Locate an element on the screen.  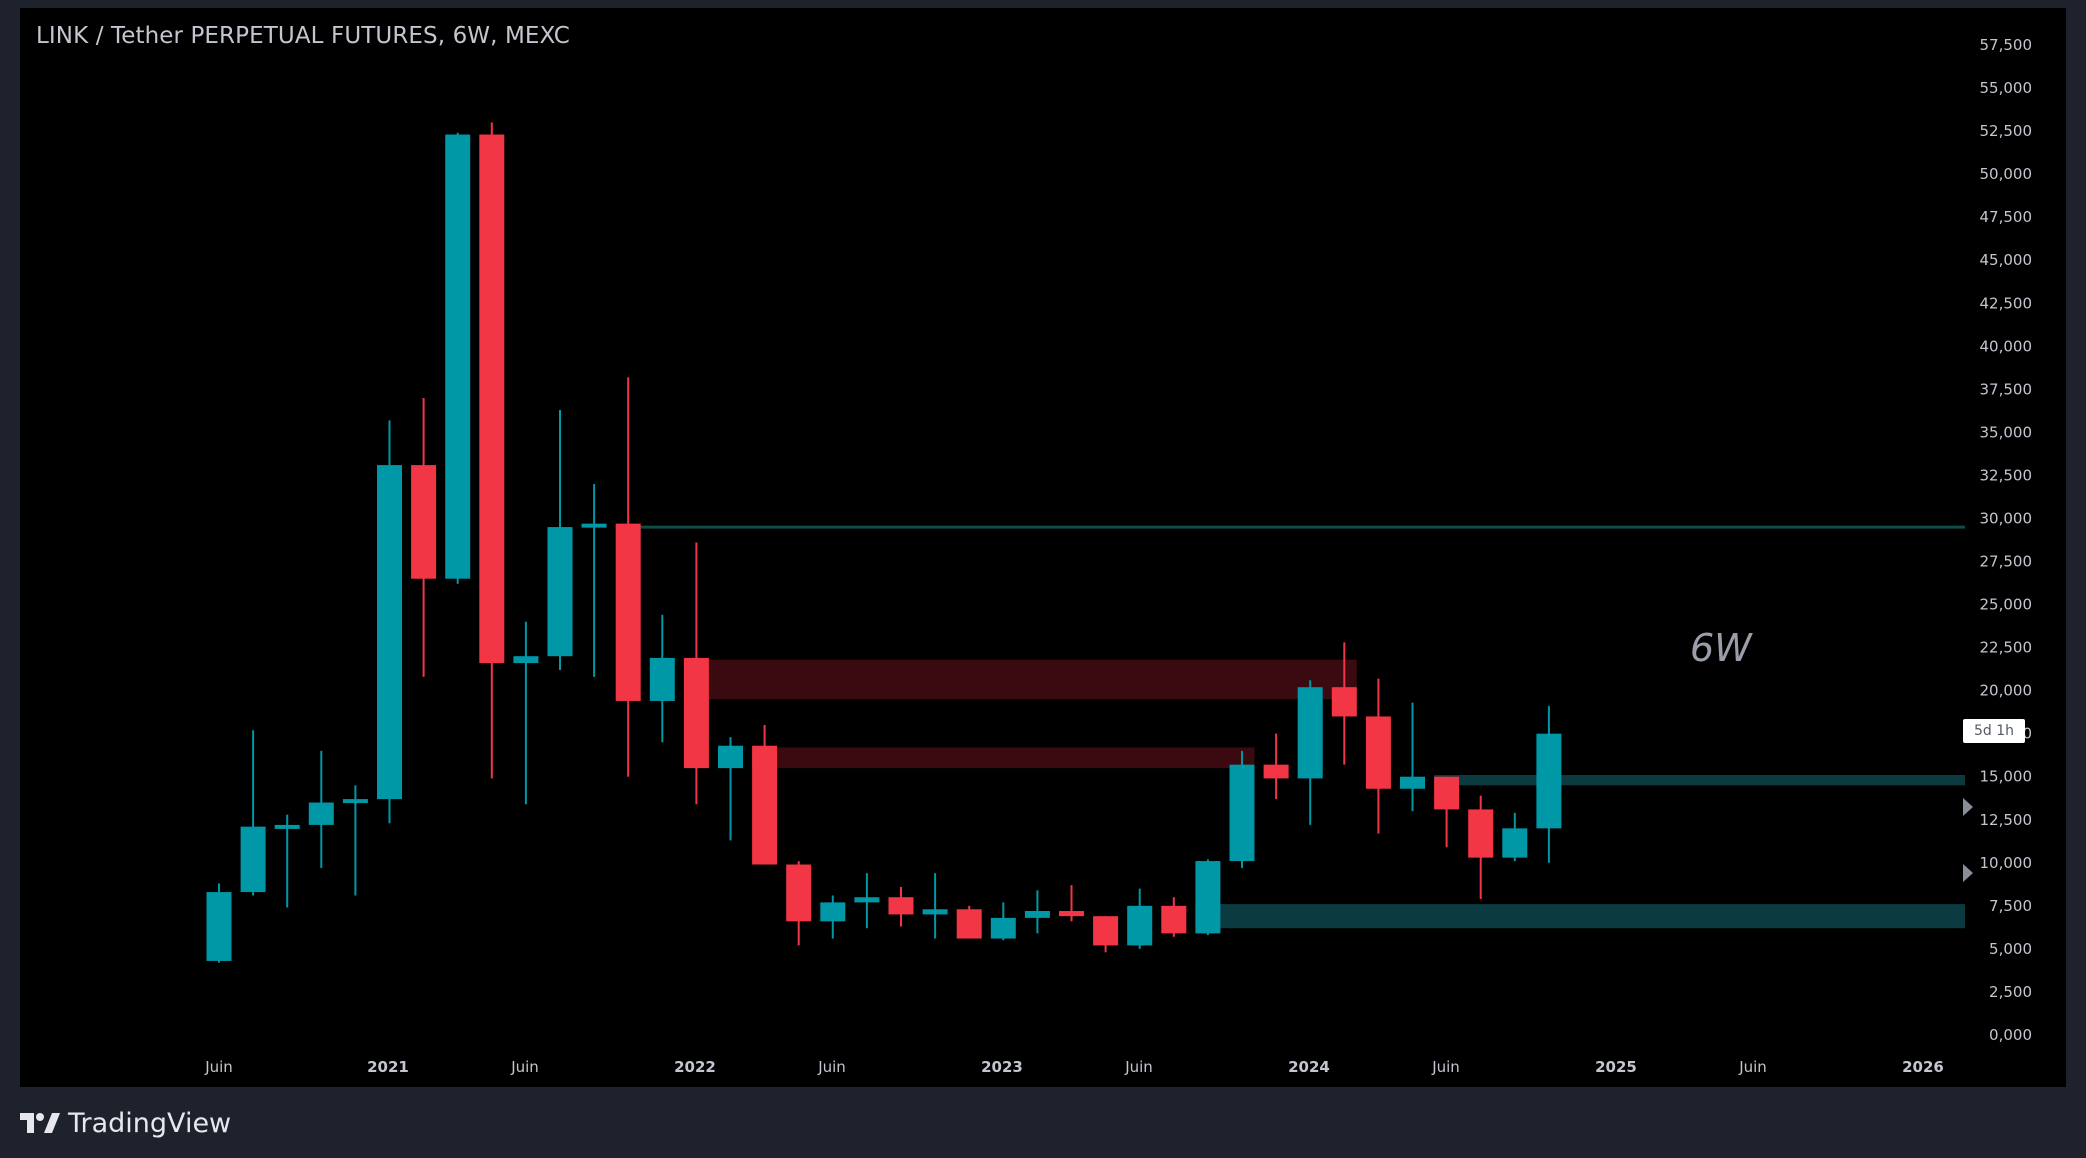
price-tick-label: 37,500 is located at coordinates (2006, 389).